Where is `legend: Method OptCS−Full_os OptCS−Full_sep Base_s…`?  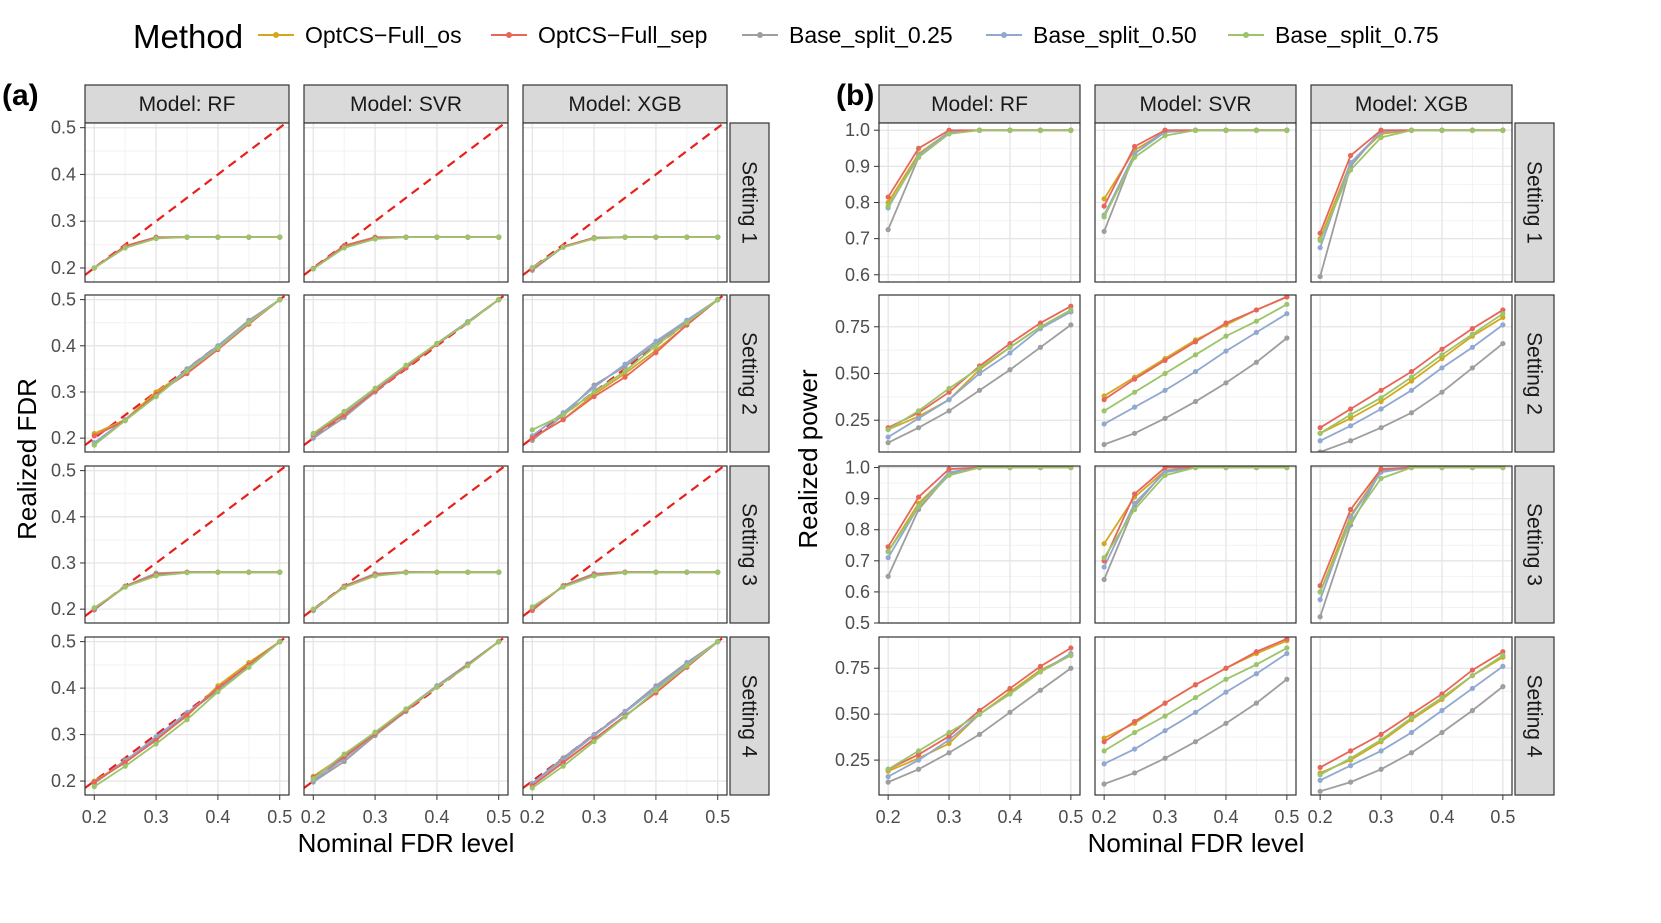
legend: Method OptCS−Full_os OptCS−Full_sep Base_s… is located at coordinates (786, 36).